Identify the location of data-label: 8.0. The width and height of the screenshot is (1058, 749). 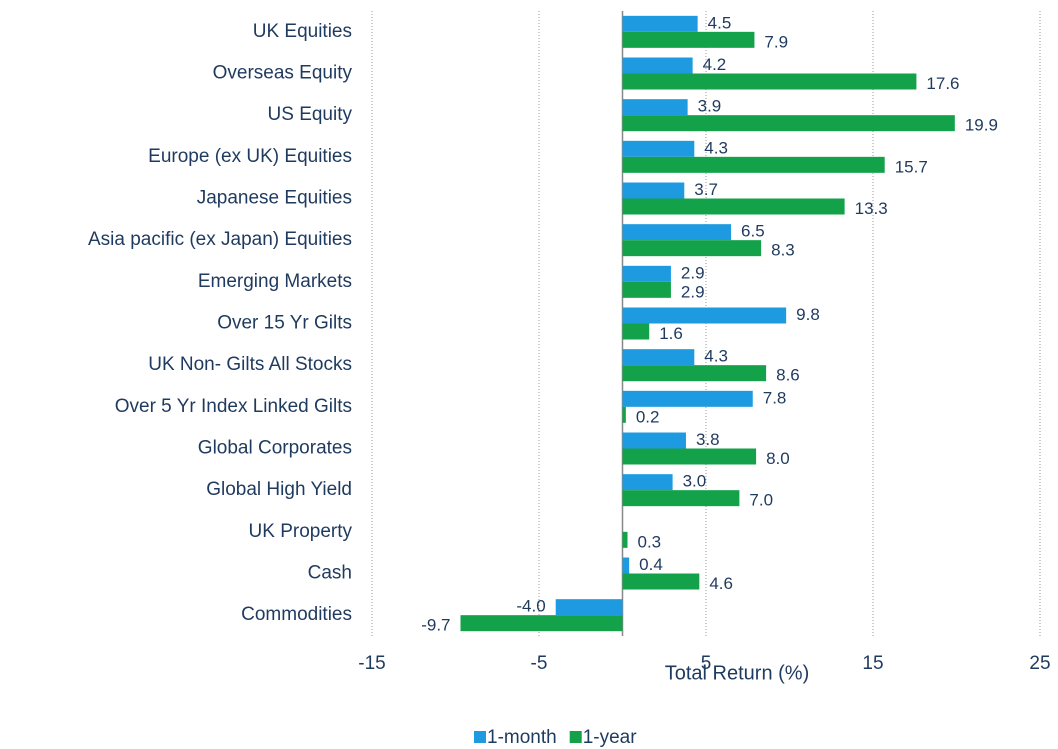
(778, 458).